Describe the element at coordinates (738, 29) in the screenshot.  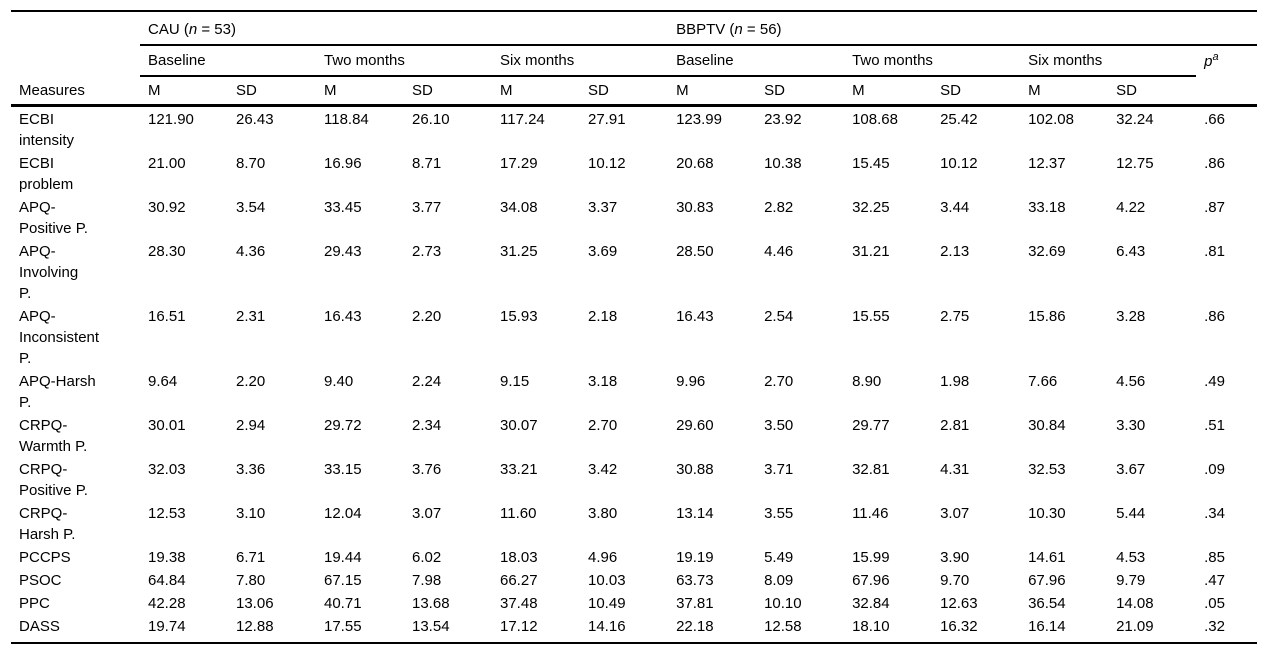
I see `n-symbol: n` at that location.